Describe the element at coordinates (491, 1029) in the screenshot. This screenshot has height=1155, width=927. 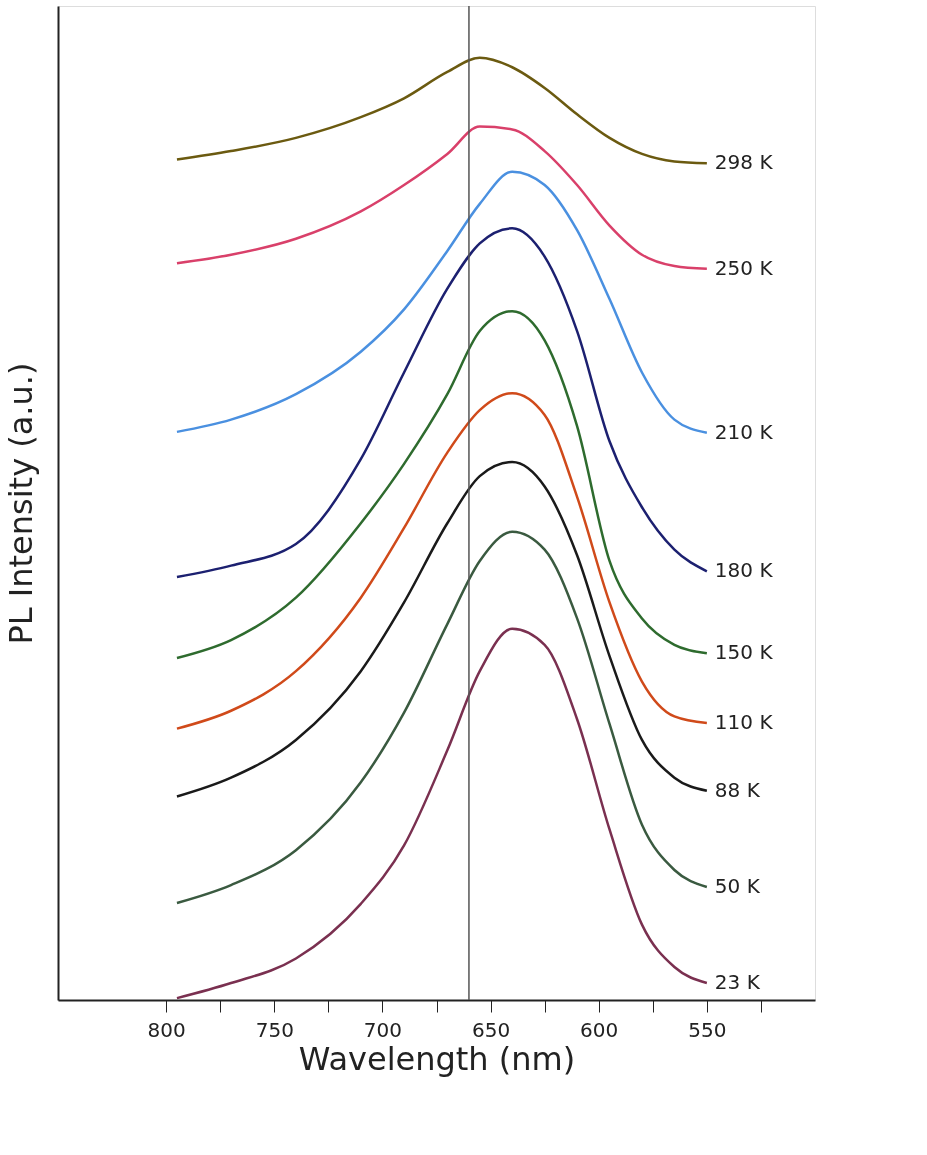
I see `x-tick-label: 650` at that location.